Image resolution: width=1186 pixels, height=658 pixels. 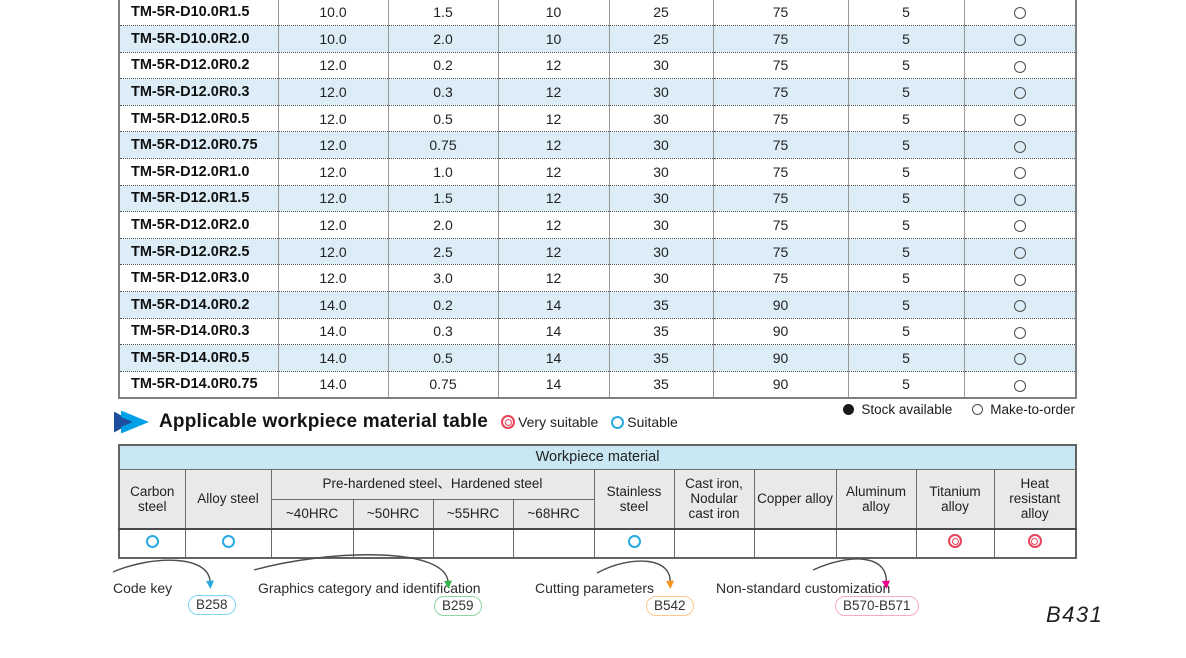 I want to click on model-cell: TM-5R-D12.0R1.5, so click(x=199, y=199).